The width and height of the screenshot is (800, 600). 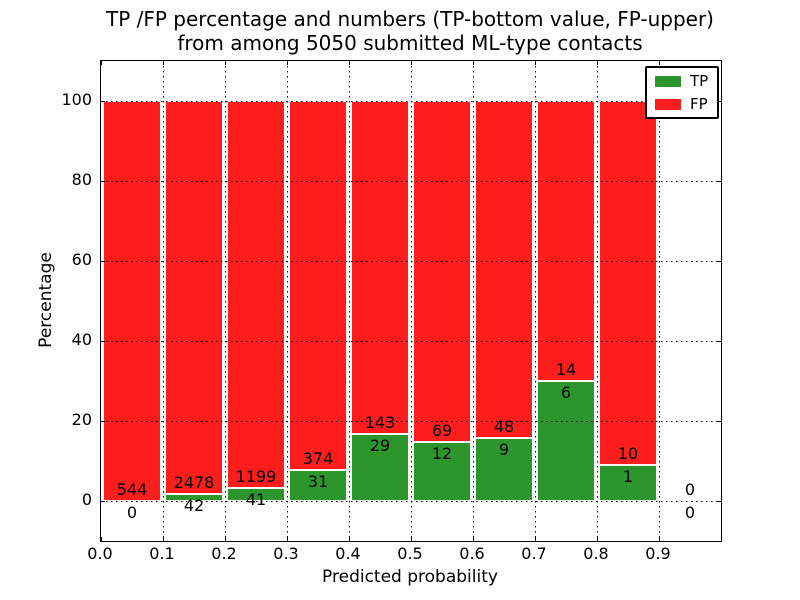 What do you see at coordinates (224, 553) in the screenshot?
I see `x-tick-label: 0.2` at bounding box center [224, 553].